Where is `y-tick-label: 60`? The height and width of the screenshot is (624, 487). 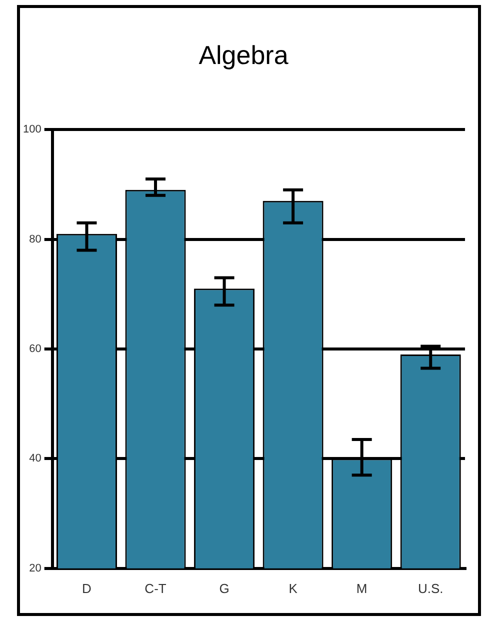 y-tick-label: 60 is located at coordinates (35, 349).